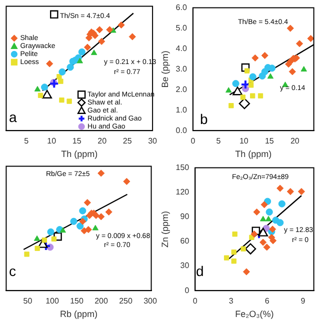 This screenshot has width=320, height=320. Describe the element at coordinates (185, 241) in the screenshot. I see `y-tick-label: 60` at that location.